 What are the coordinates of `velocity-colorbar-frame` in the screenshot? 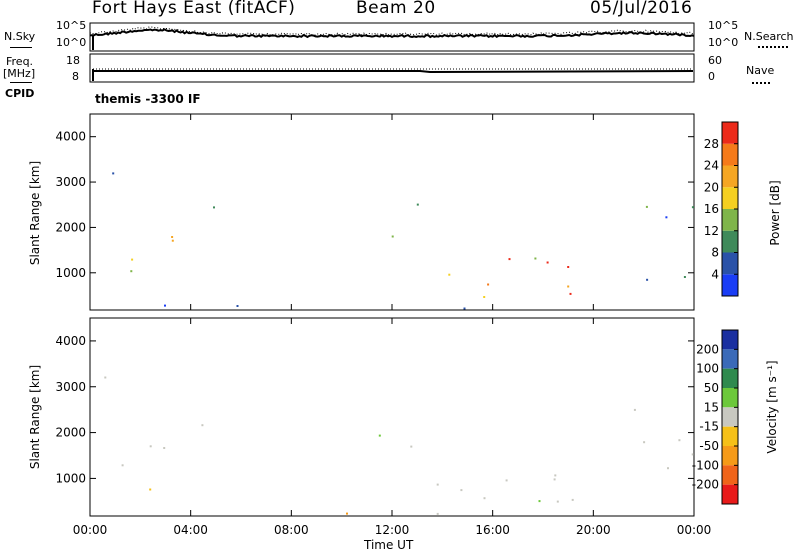 It's located at (730, 417).